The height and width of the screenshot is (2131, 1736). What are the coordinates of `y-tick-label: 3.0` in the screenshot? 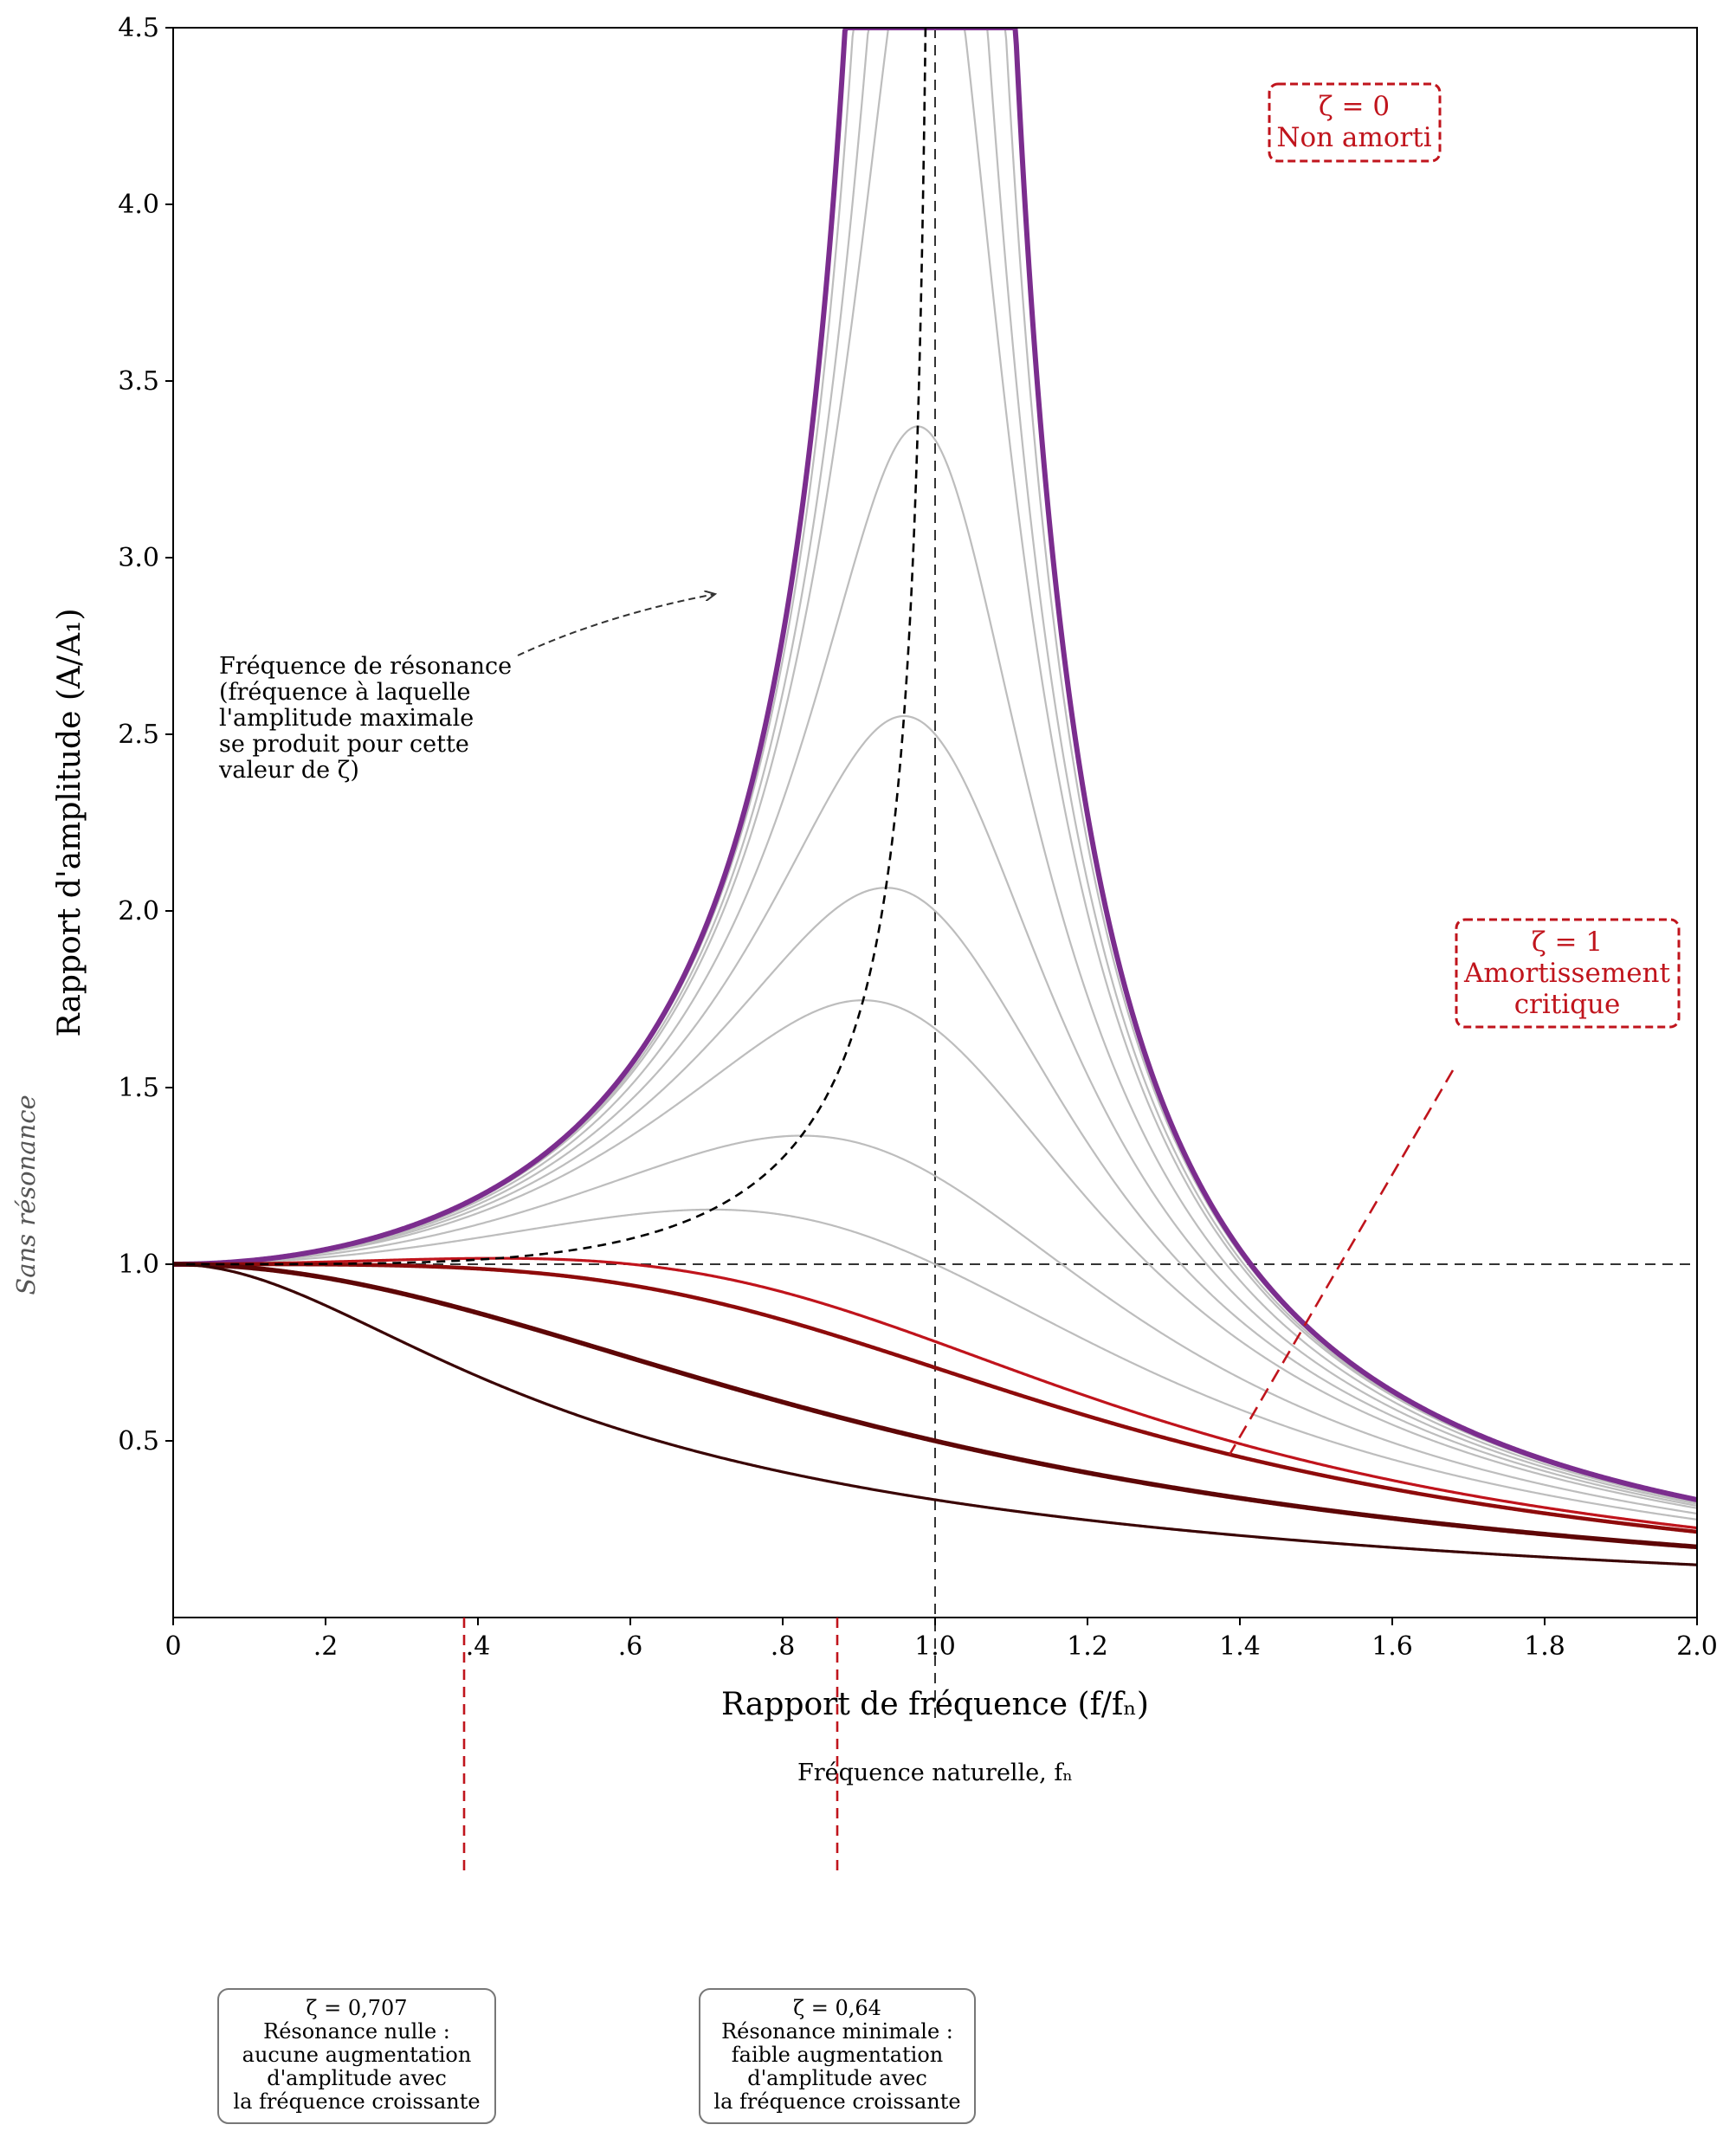 It's located at (138, 558).